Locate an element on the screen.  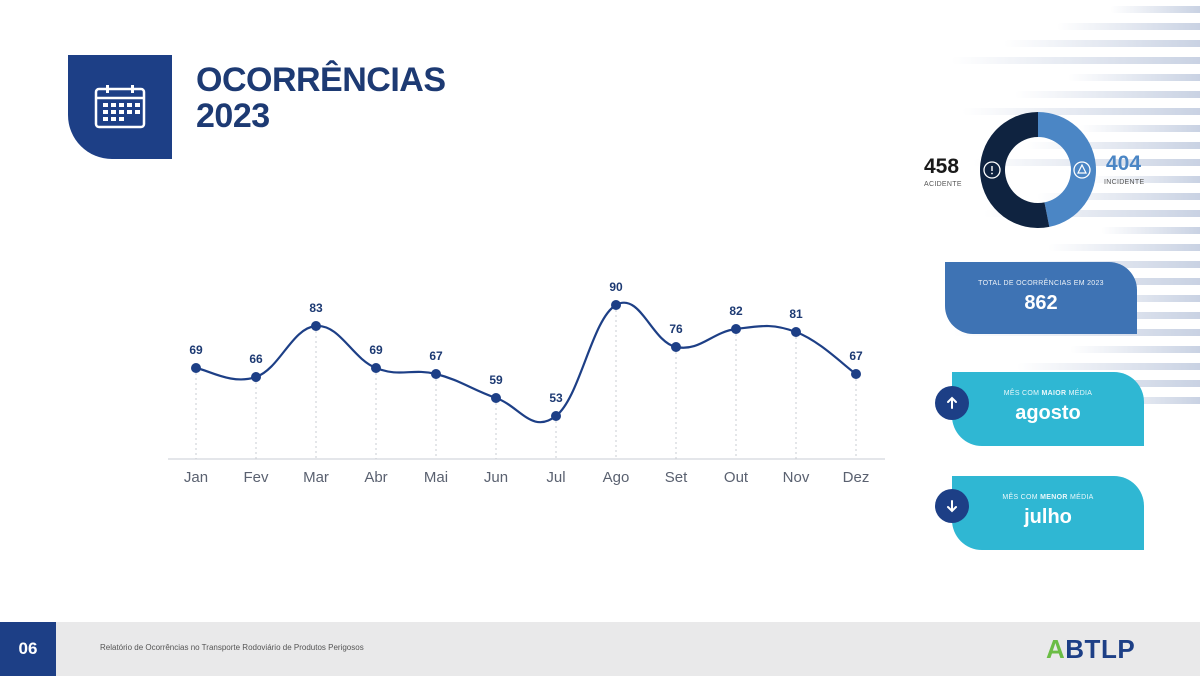
calendar-badge is located at coordinates (120, 107).